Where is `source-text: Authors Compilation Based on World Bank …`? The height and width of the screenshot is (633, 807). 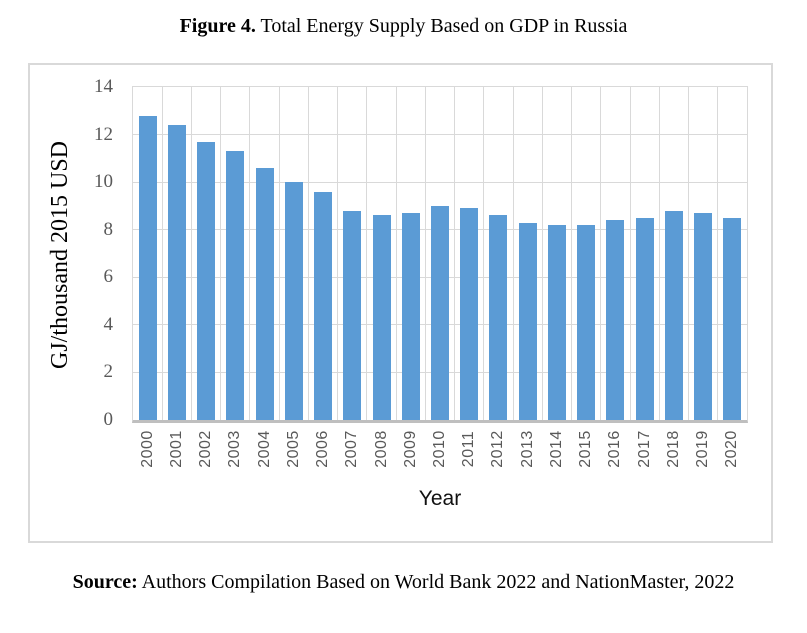 source-text: Authors Compilation Based on World Bank … is located at coordinates (436, 582).